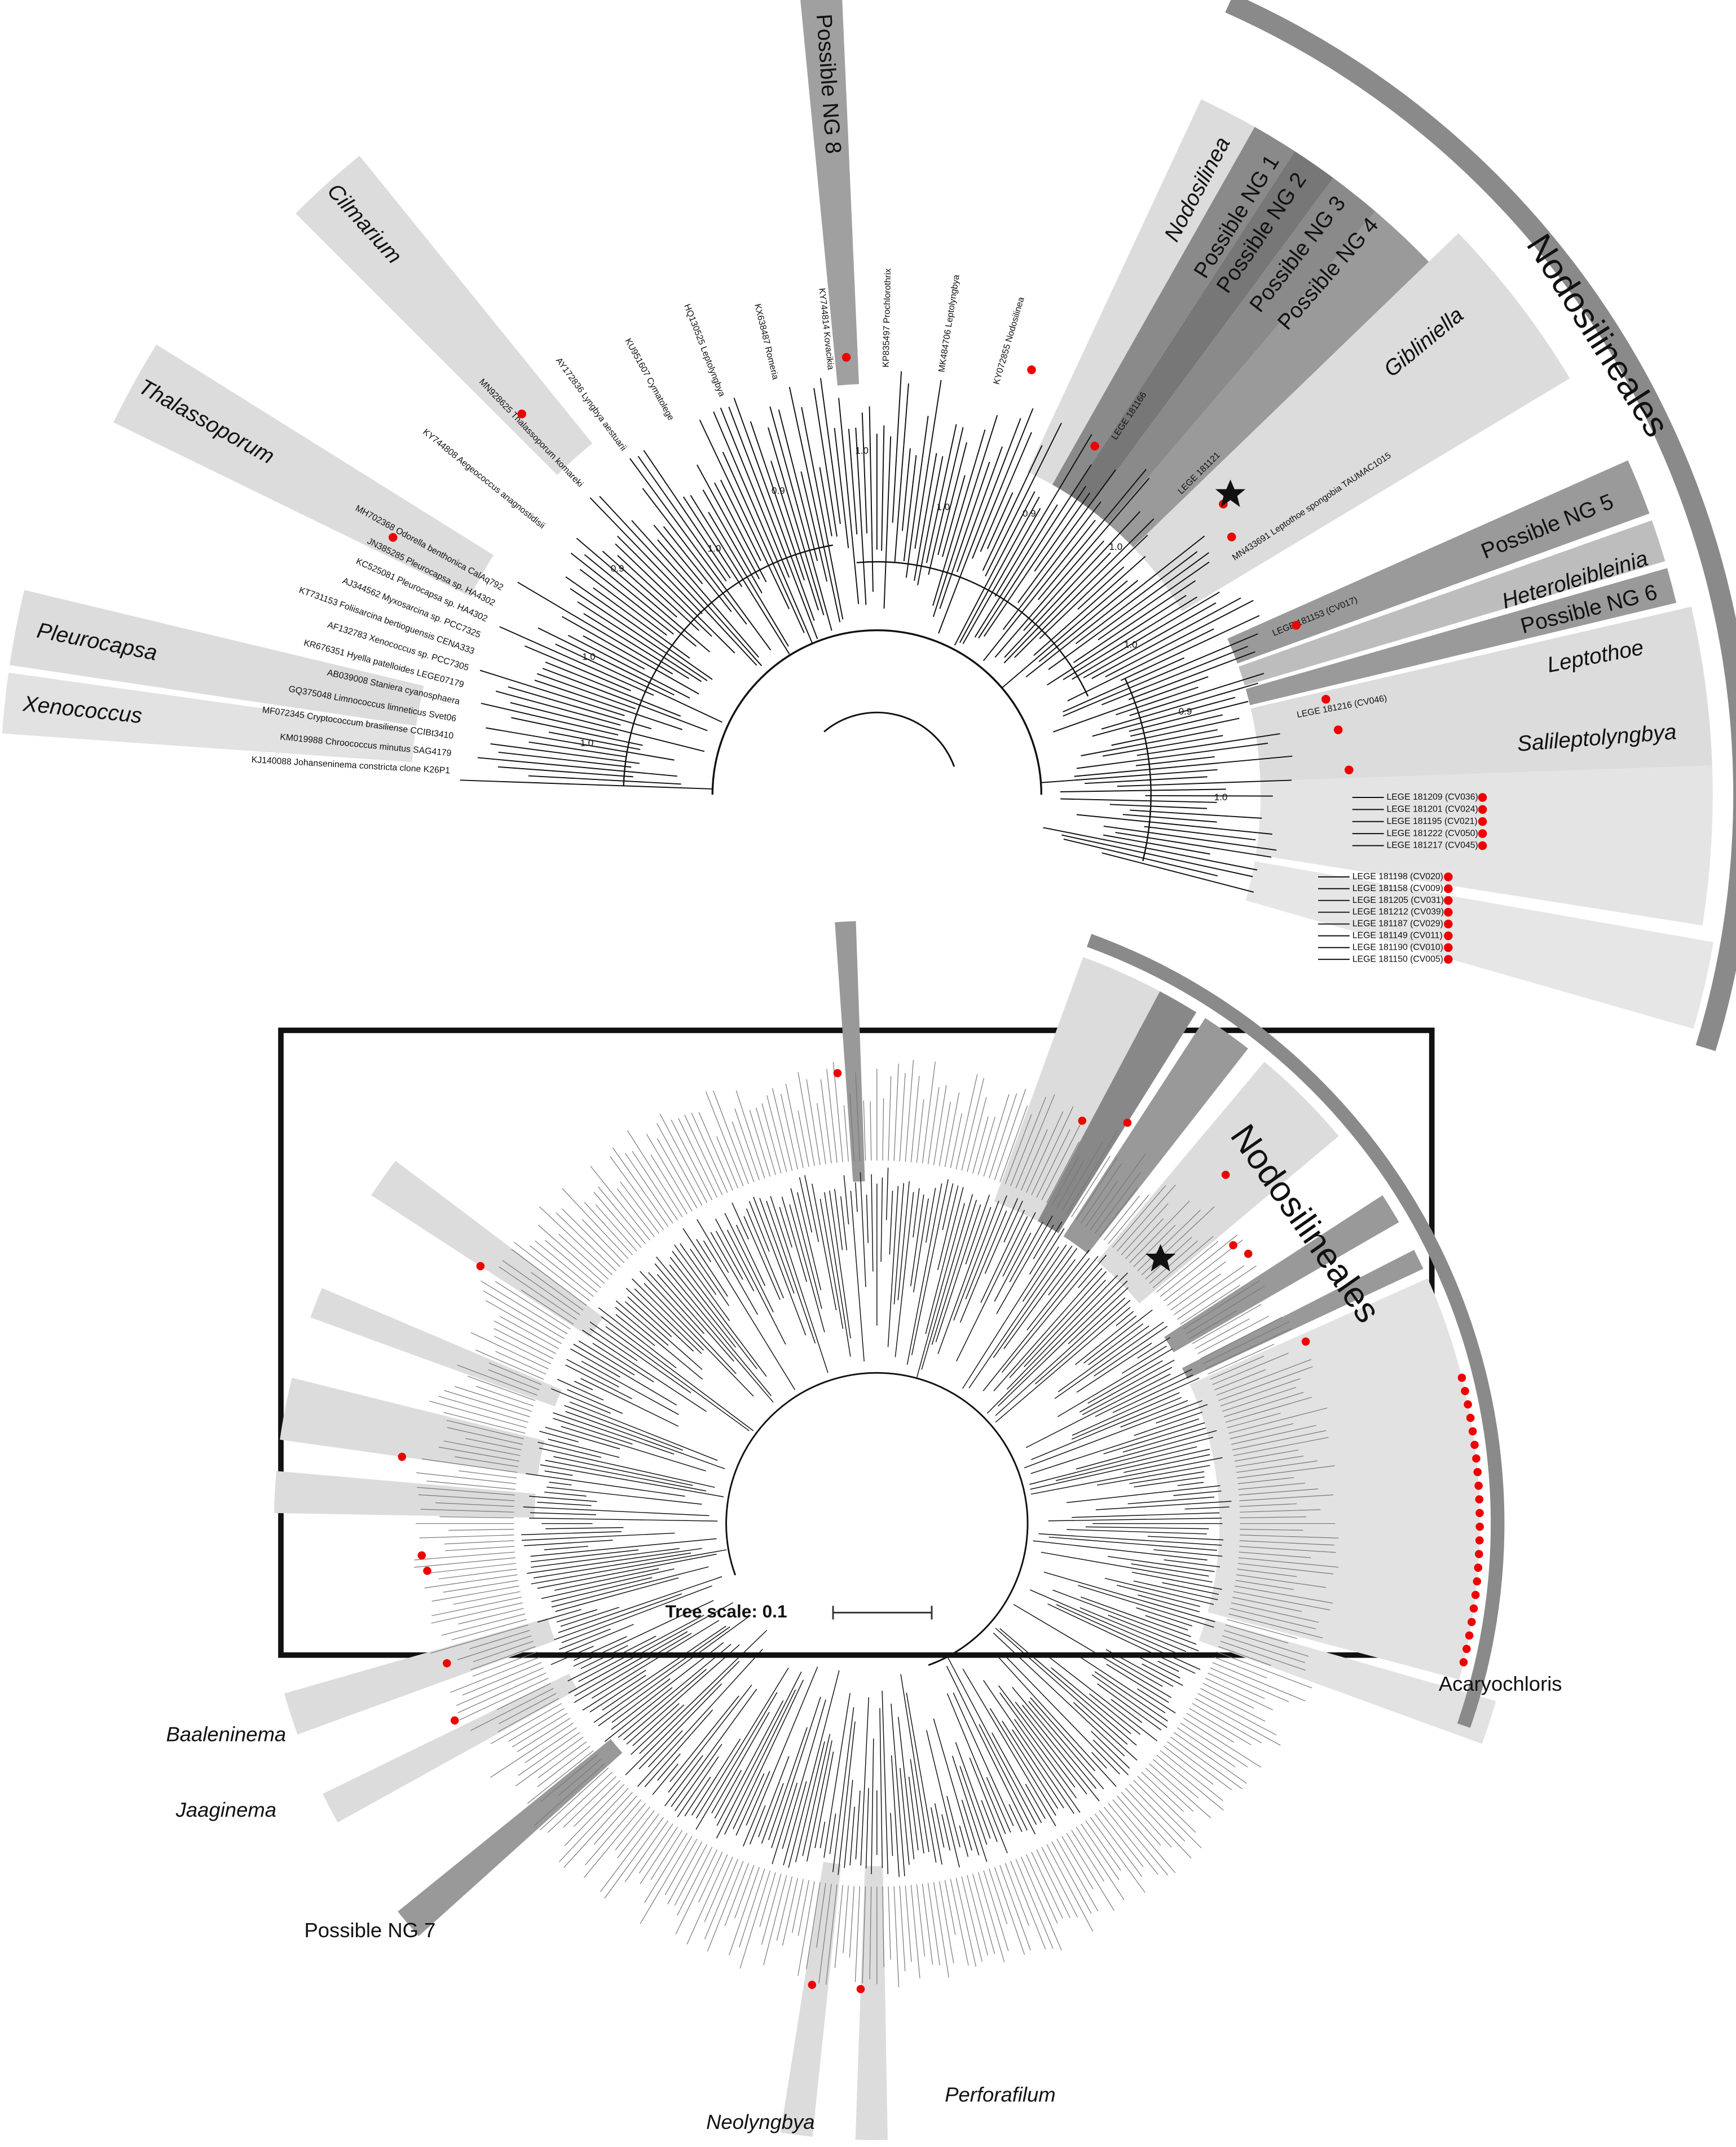 This screenshot has width=1736, height=2147. What do you see at coordinates (1432, 809) in the screenshot?
I see `leaf-label: LEGE 181201 (CV024)` at bounding box center [1432, 809].